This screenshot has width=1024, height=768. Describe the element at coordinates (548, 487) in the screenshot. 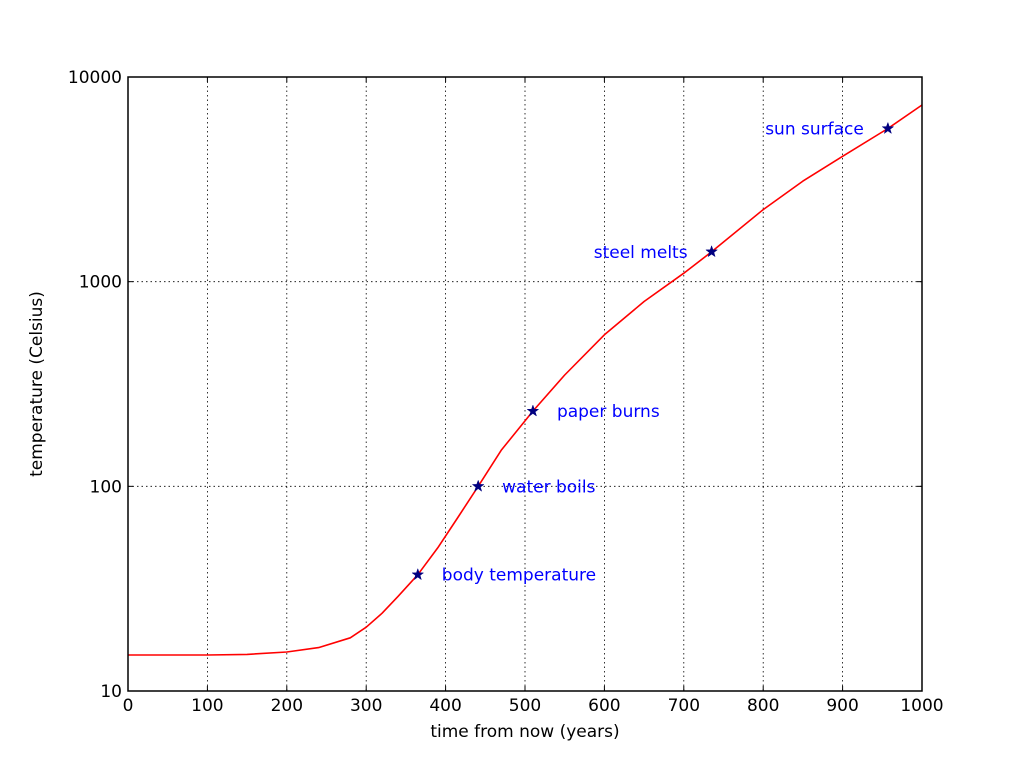

I see `annotation-label: water boils` at that location.